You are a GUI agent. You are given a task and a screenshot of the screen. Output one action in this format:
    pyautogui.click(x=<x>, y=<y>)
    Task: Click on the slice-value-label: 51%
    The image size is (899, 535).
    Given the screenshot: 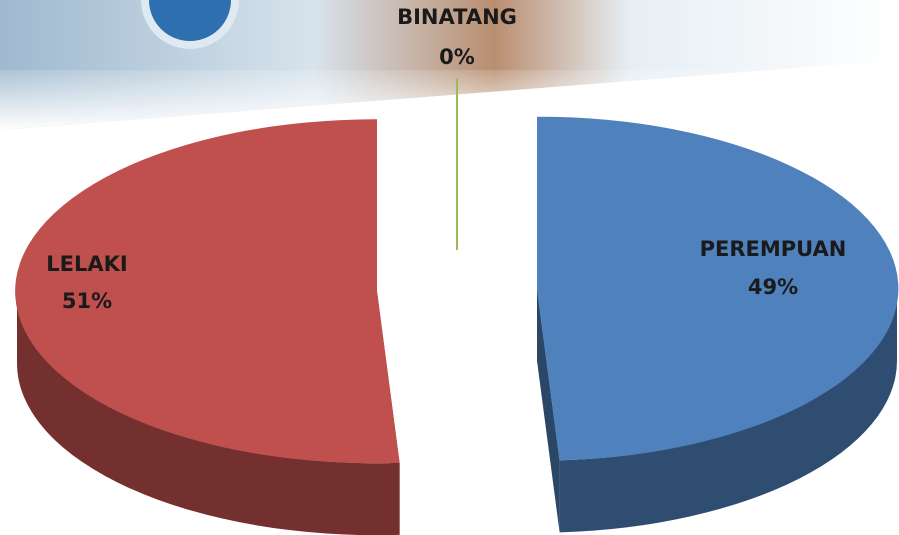 What is the action you would take?
    pyautogui.click(x=87, y=301)
    